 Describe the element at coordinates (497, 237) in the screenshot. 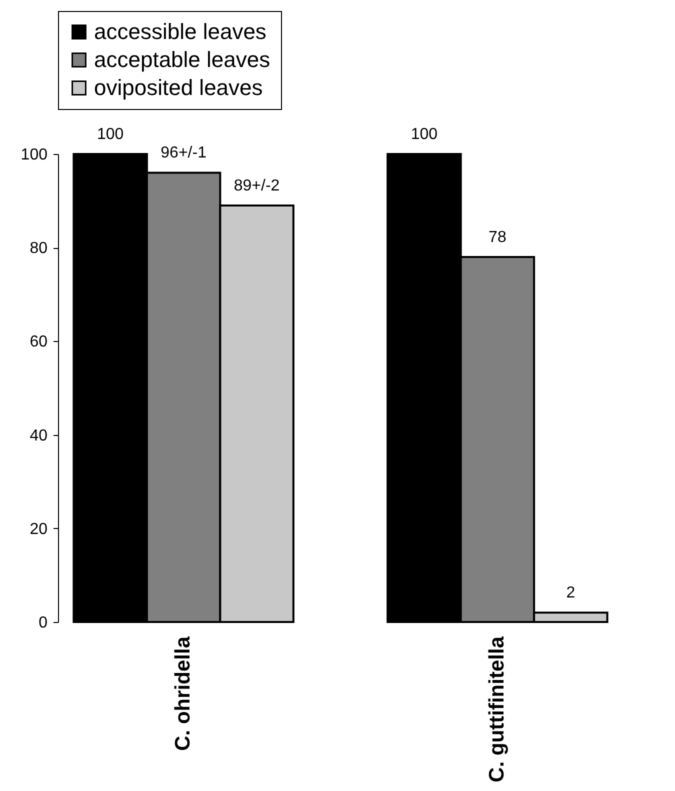

I see `data-label: 78` at that location.